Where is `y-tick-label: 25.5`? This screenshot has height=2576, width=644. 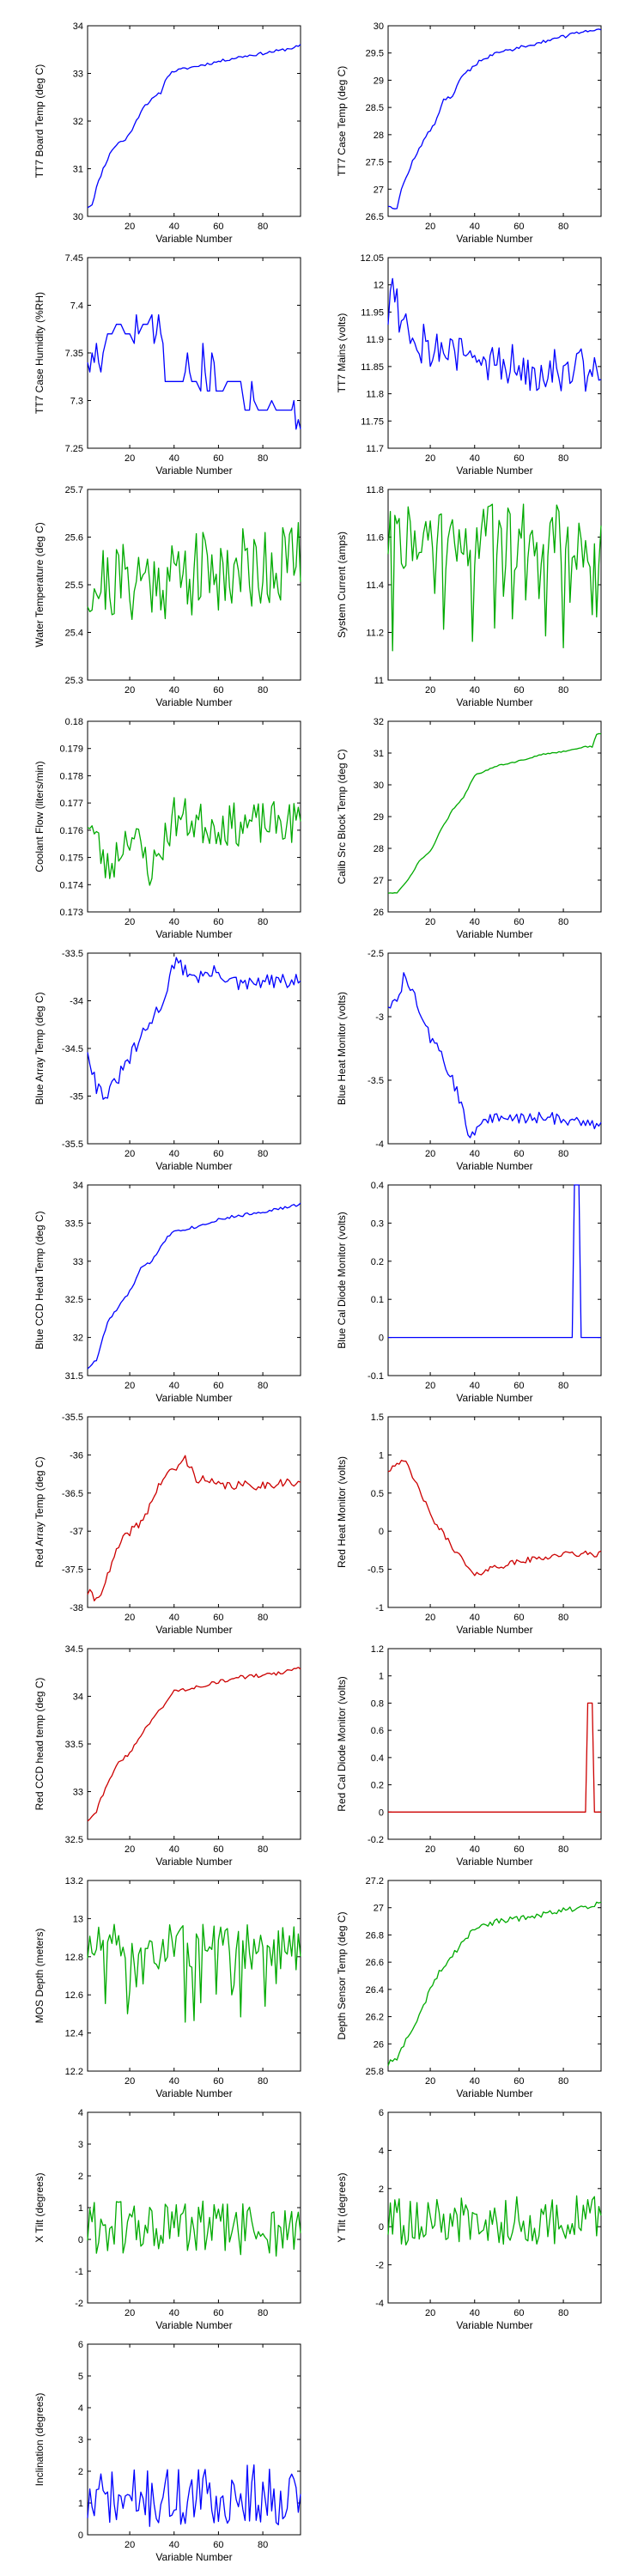 y-tick-label: 25.5 is located at coordinates (74, 585).